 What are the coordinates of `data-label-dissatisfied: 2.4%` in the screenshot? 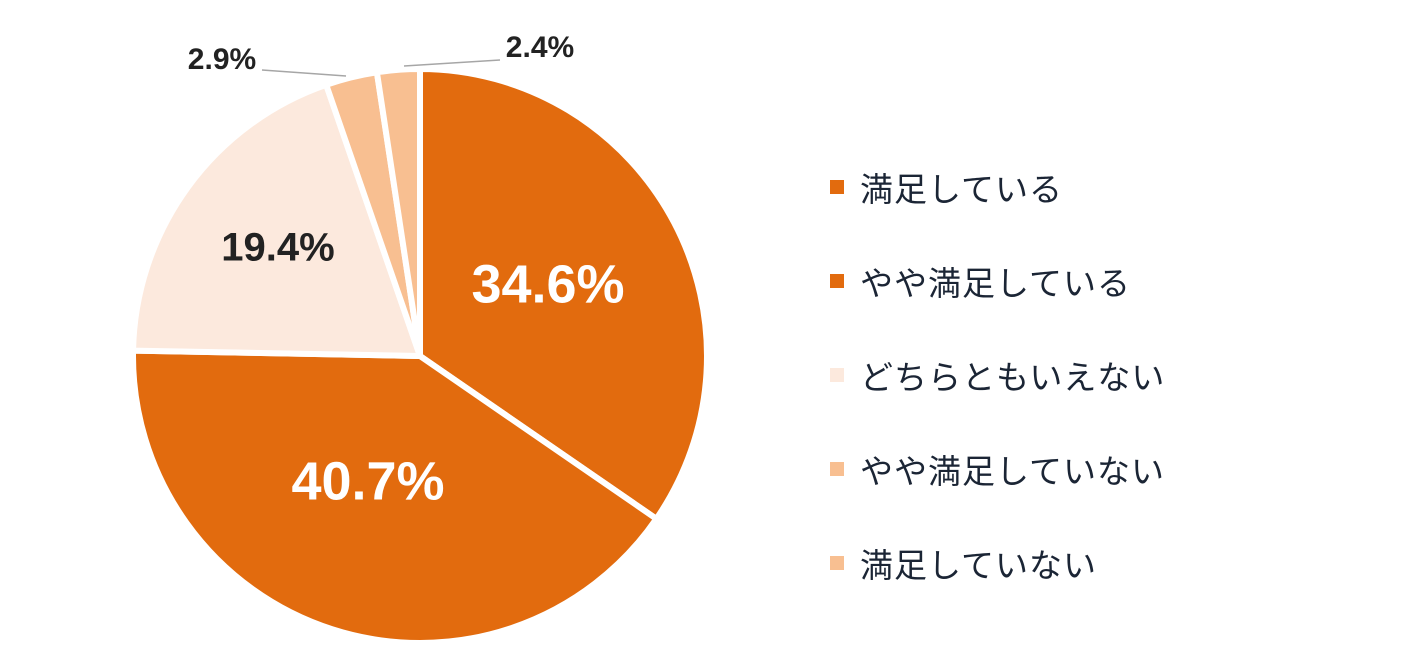 It's located at (540, 47).